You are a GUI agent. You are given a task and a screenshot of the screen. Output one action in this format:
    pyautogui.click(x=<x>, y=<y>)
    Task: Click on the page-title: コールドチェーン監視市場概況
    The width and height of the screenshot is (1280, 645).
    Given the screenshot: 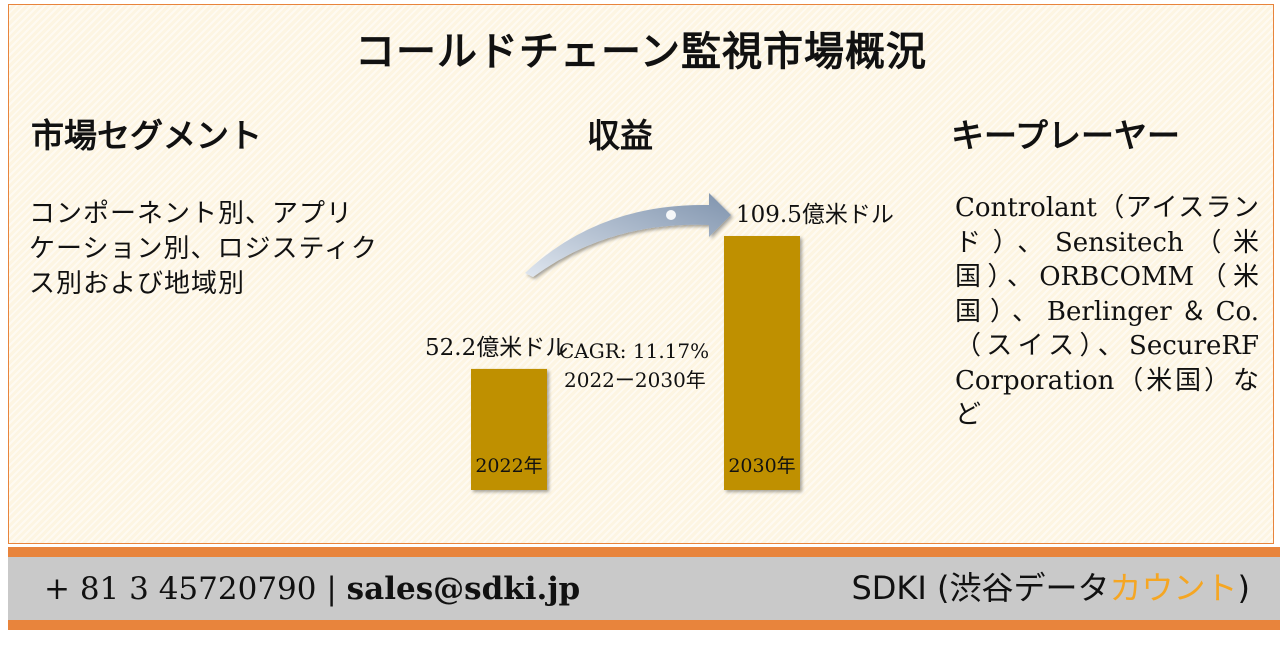 What is the action you would take?
    pyautogui.click(x=641, y=51)
    